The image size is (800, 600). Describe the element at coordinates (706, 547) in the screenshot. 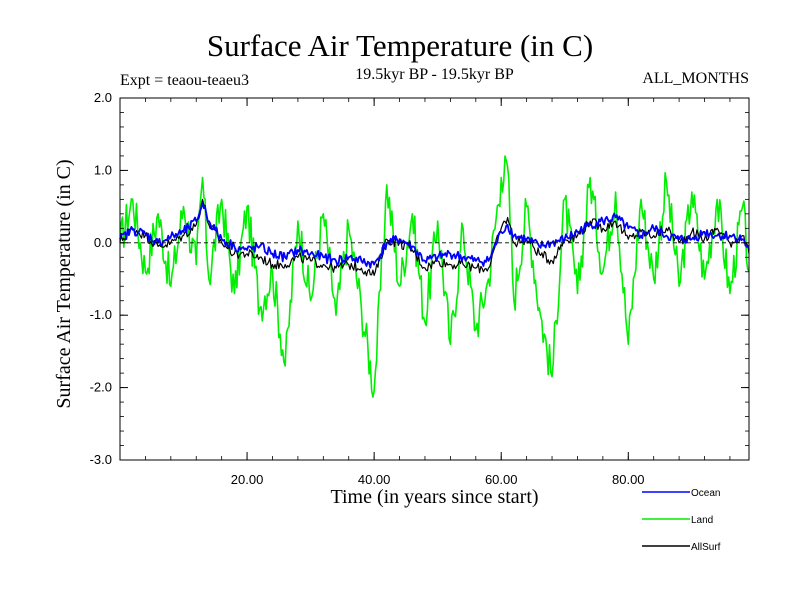

I see `legend-label-allsurf: AllSurf` at that location.